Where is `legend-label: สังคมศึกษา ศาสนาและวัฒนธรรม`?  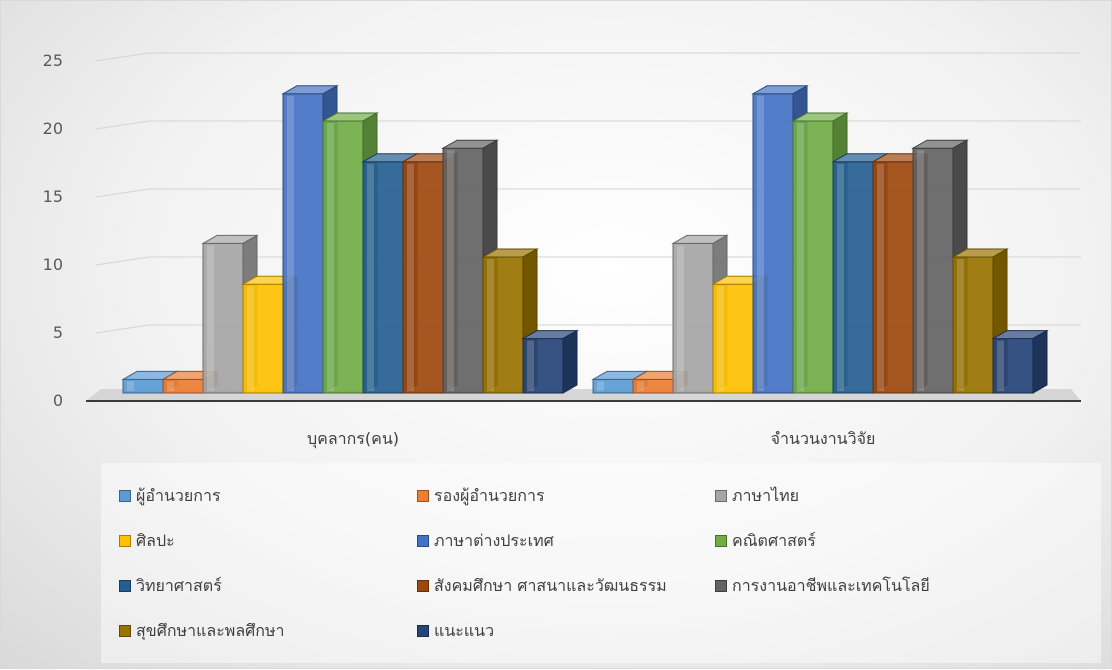 legend-label: สังคมศึกษา ศาสนาและวัฒนธรรม is located at coordinates (550, 585).